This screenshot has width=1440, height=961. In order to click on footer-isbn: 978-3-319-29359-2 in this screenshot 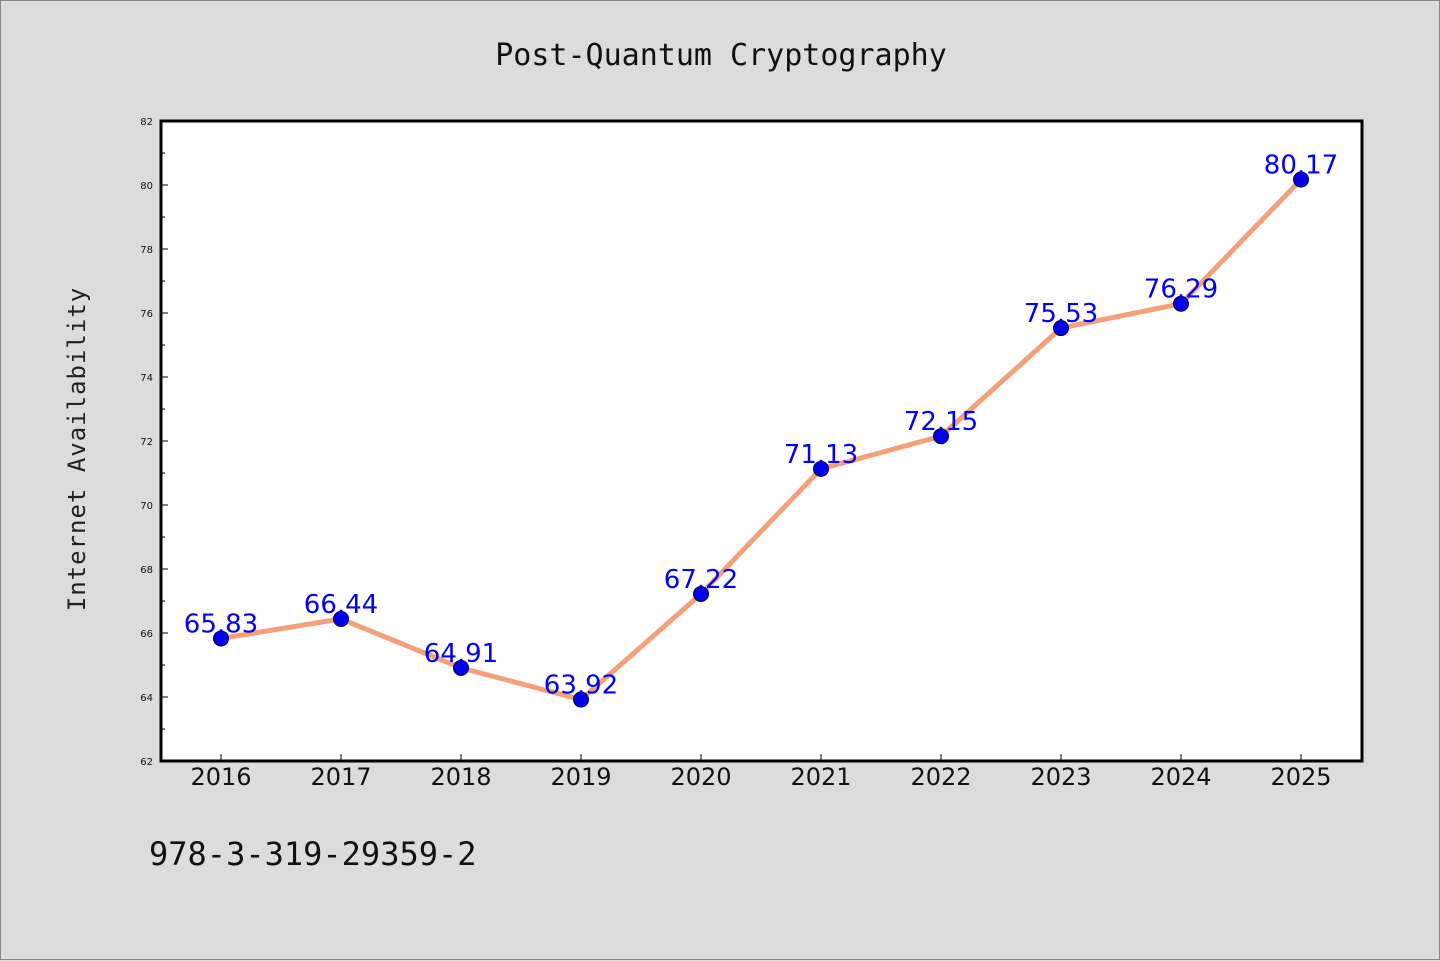, I will do `click(313, 854)`.